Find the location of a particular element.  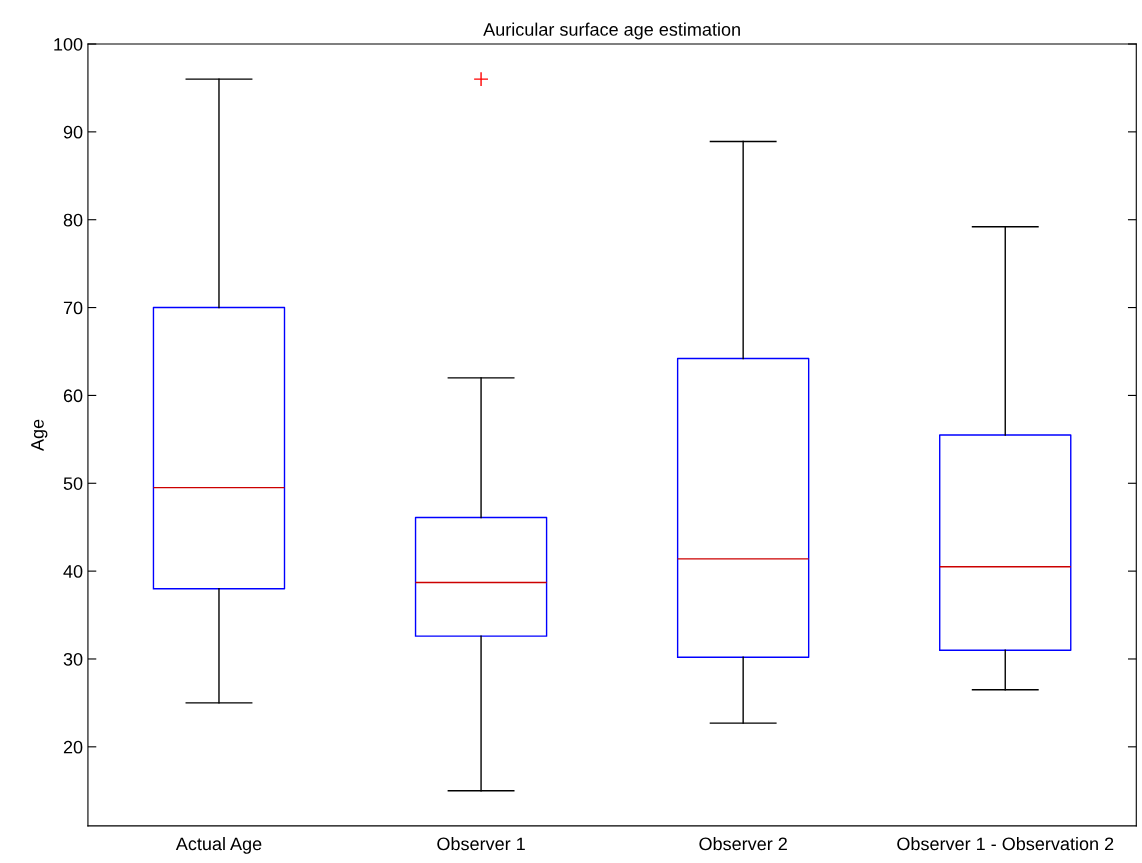

y-tick-label: 70 is located at coordinates (73, 308).